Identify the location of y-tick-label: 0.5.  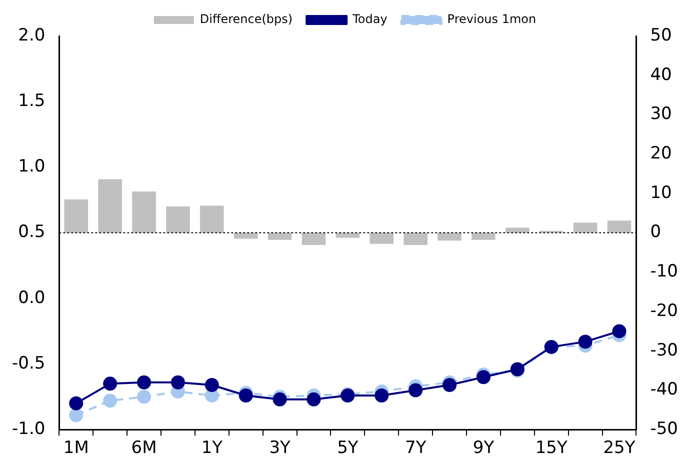
(32, 232).